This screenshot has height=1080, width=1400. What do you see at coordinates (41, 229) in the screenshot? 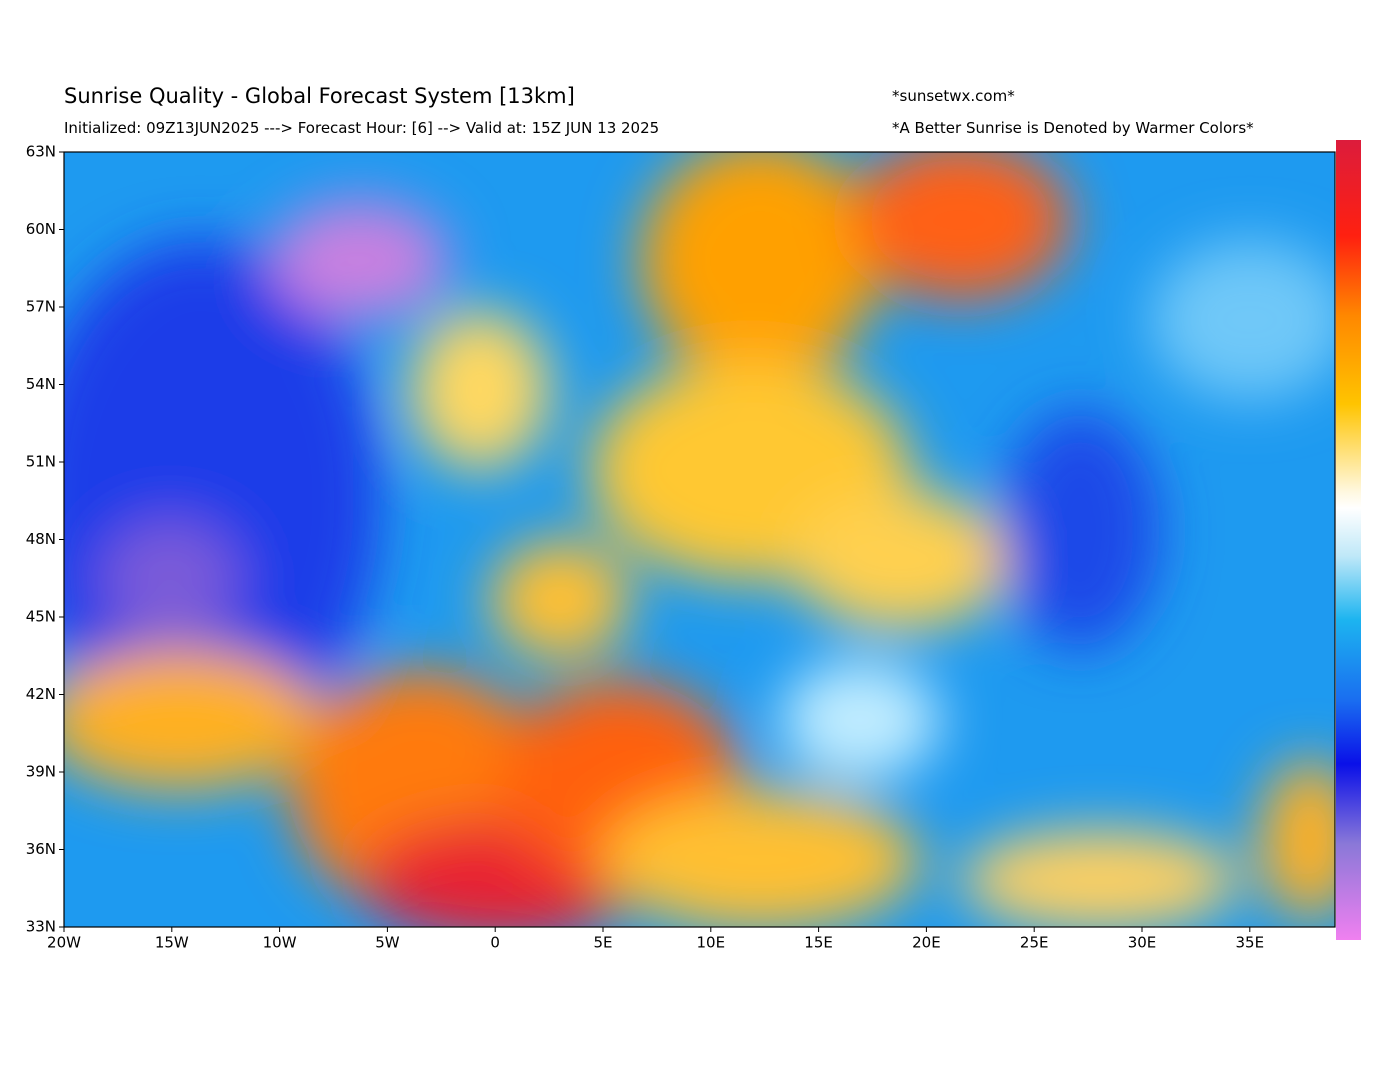
I see `lat-label: 60N` at bounding box center [41, 229].